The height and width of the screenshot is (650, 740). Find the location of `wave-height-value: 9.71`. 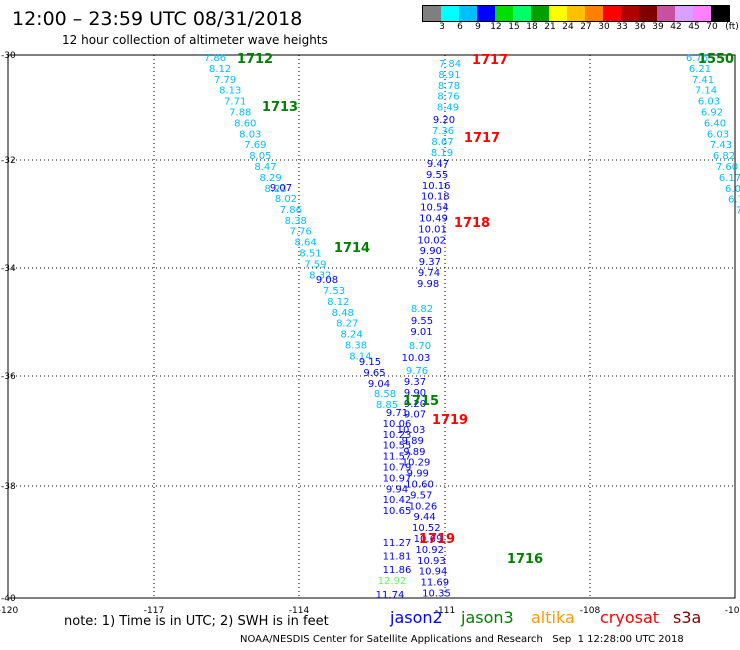

wave-height-value: 9.71 is located at coordinates (397, 413).